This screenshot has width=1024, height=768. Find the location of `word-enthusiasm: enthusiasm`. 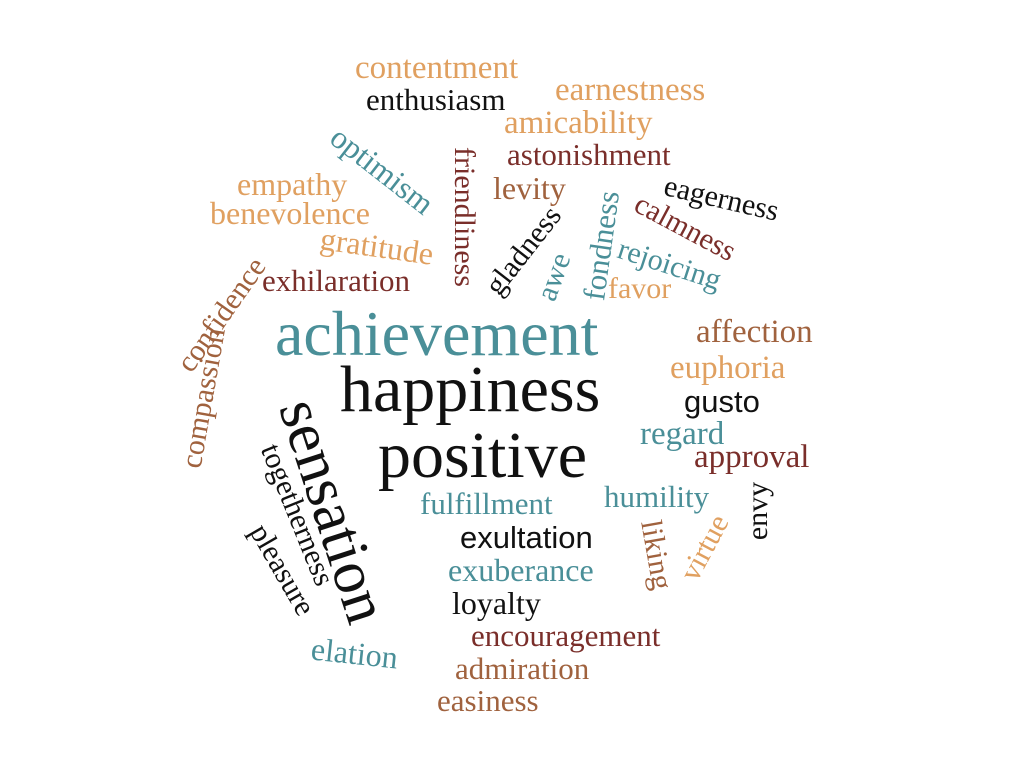

word-enthusiasm: enthusiasm is located at coordinates (436, 99).